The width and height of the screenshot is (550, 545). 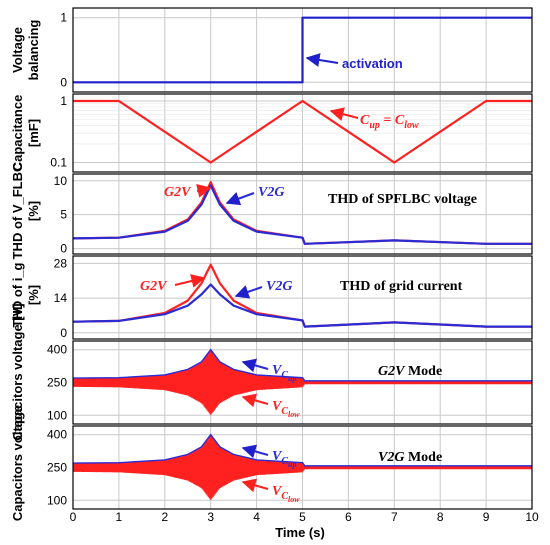 What do you see at coordinates (348, 517) in the screenshot?
I see `x-tick-label: 6` at bounding box center [348, 517].